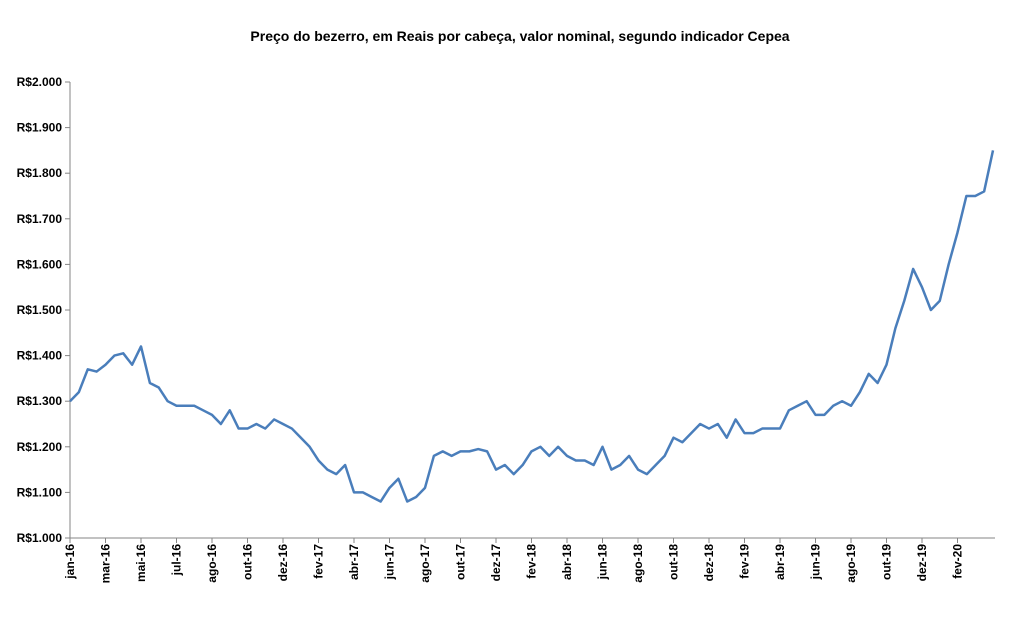  I want to click on x-tick-label: fev-17, so click(319, 561).